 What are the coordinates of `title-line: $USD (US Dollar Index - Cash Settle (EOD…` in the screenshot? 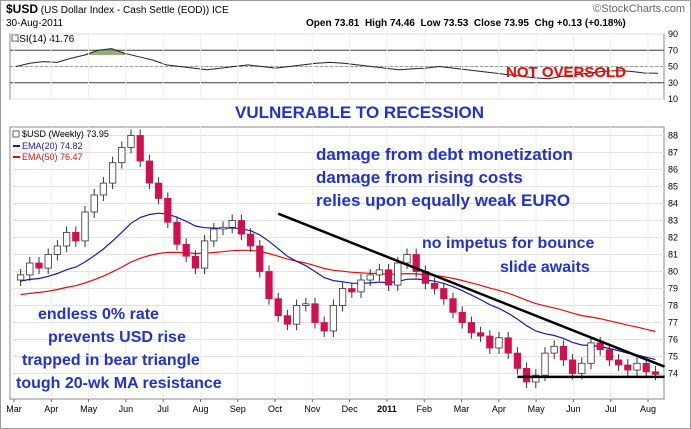 It's located at (117, 9).